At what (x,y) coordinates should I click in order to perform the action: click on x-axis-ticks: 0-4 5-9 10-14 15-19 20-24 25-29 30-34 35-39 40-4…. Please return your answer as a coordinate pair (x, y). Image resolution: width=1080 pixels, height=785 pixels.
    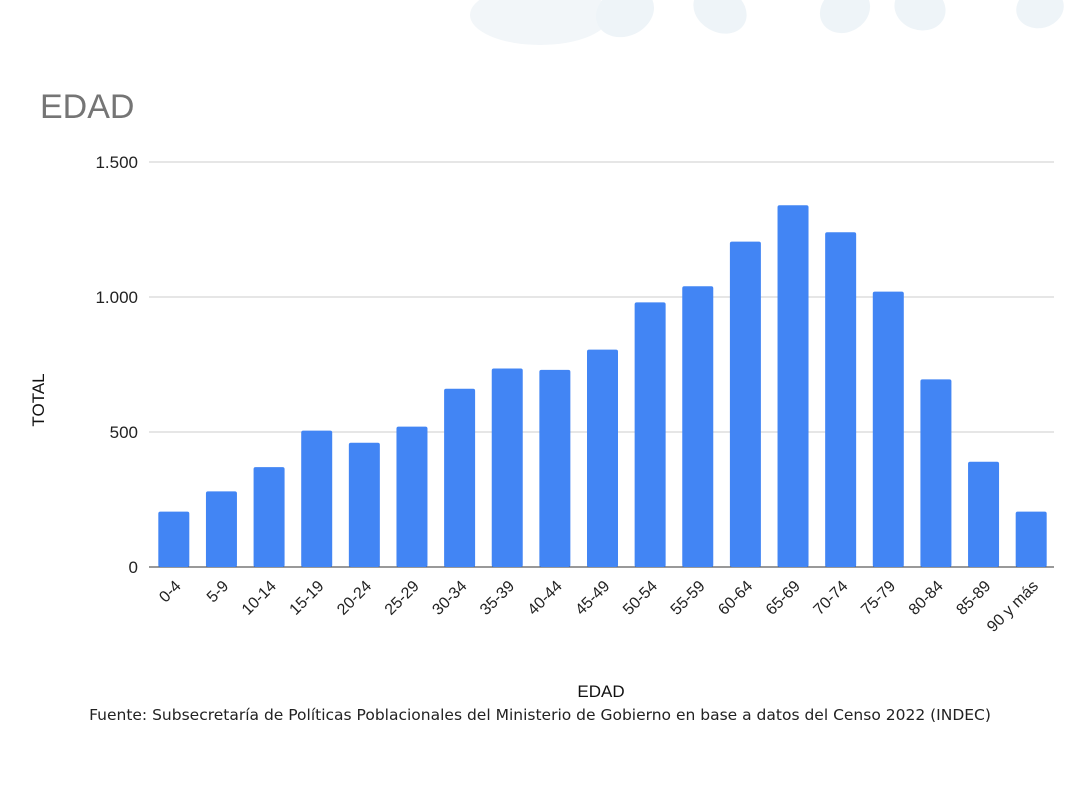
    Looking at the image, I should click on (599, 607).